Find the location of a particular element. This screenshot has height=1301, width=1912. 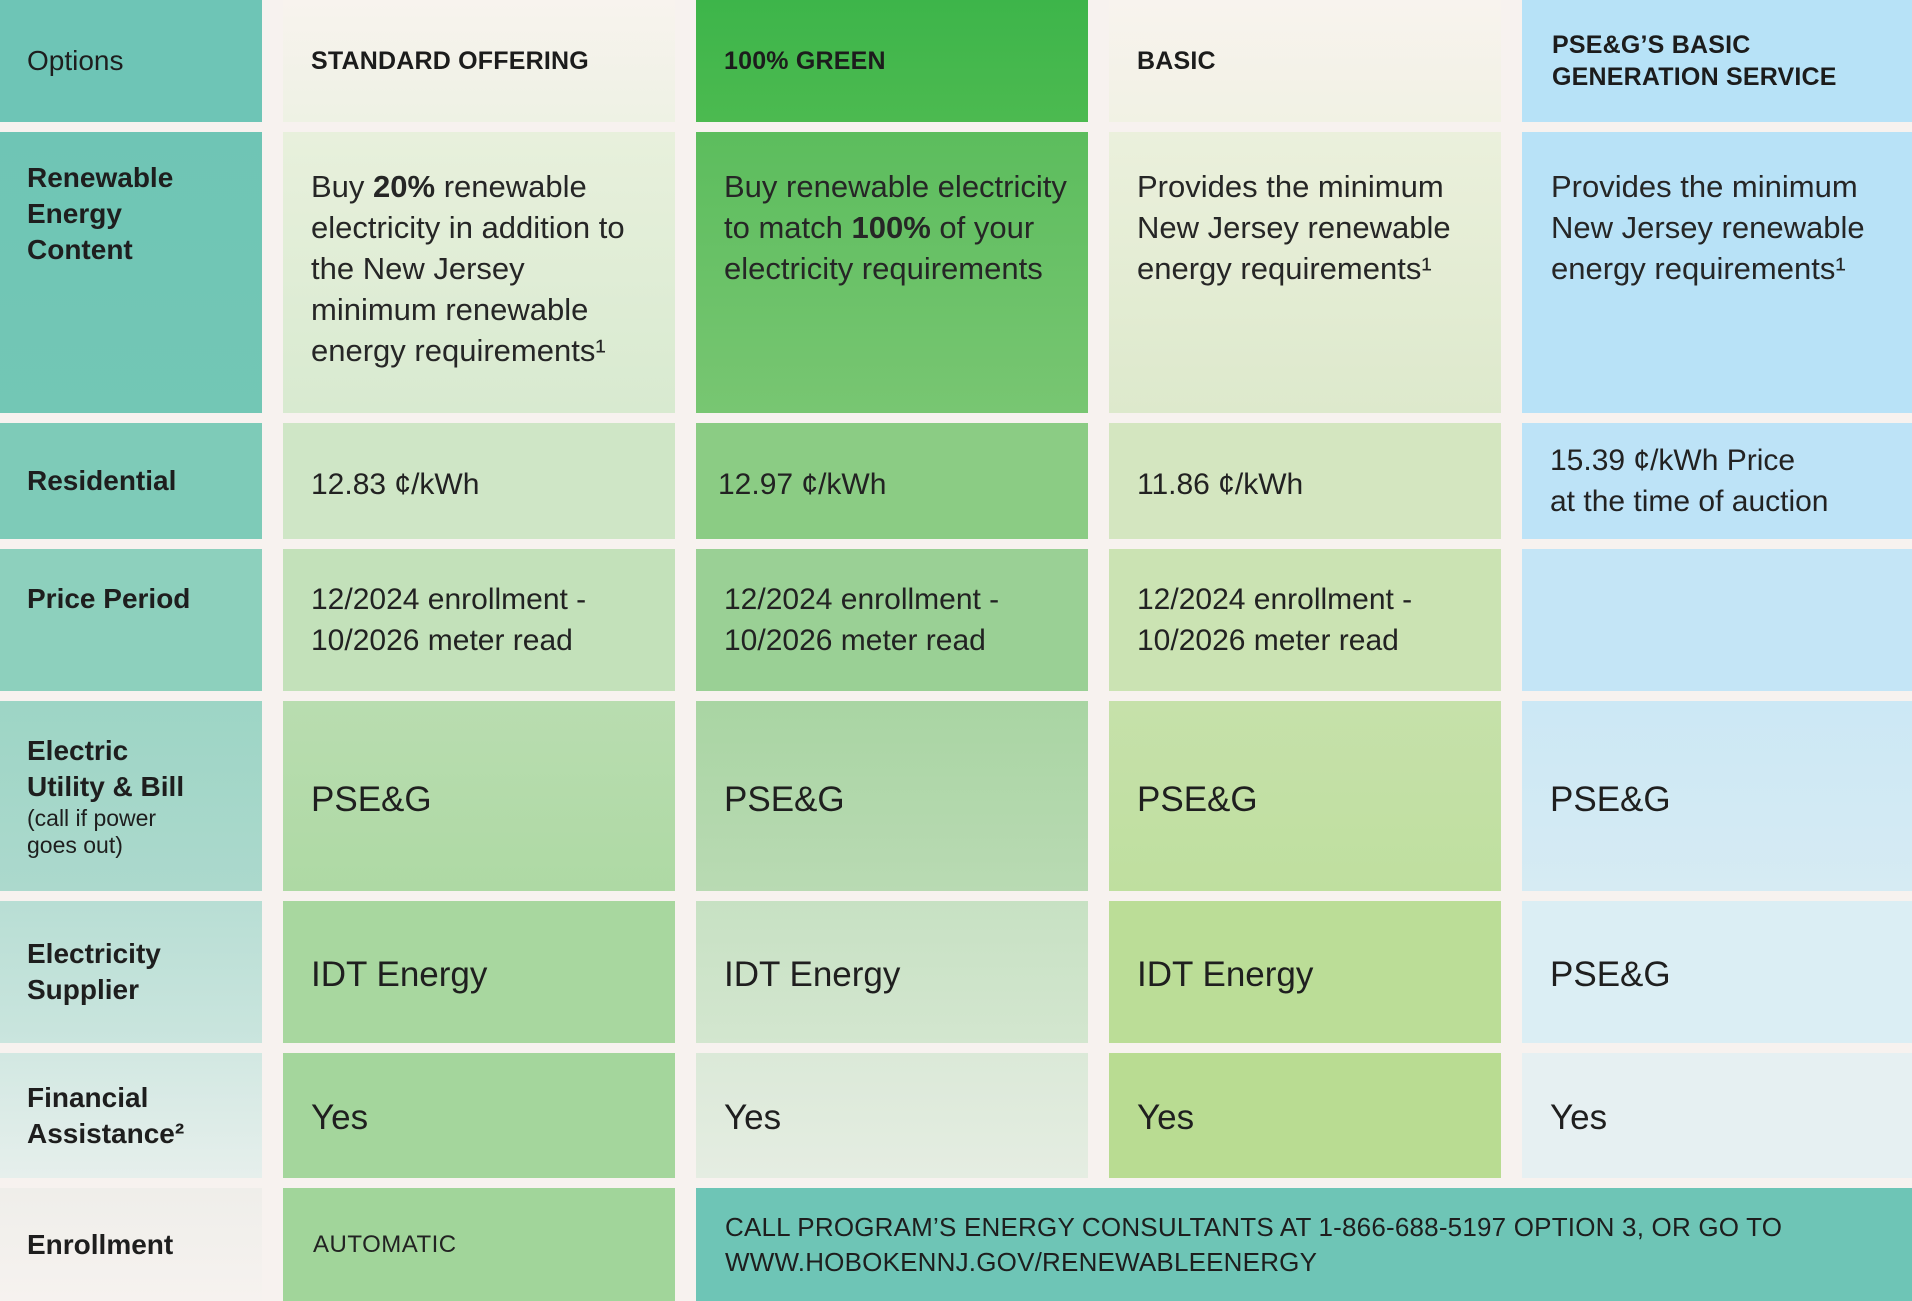

green-financial: Yes is located at coordinates (892, 1115).